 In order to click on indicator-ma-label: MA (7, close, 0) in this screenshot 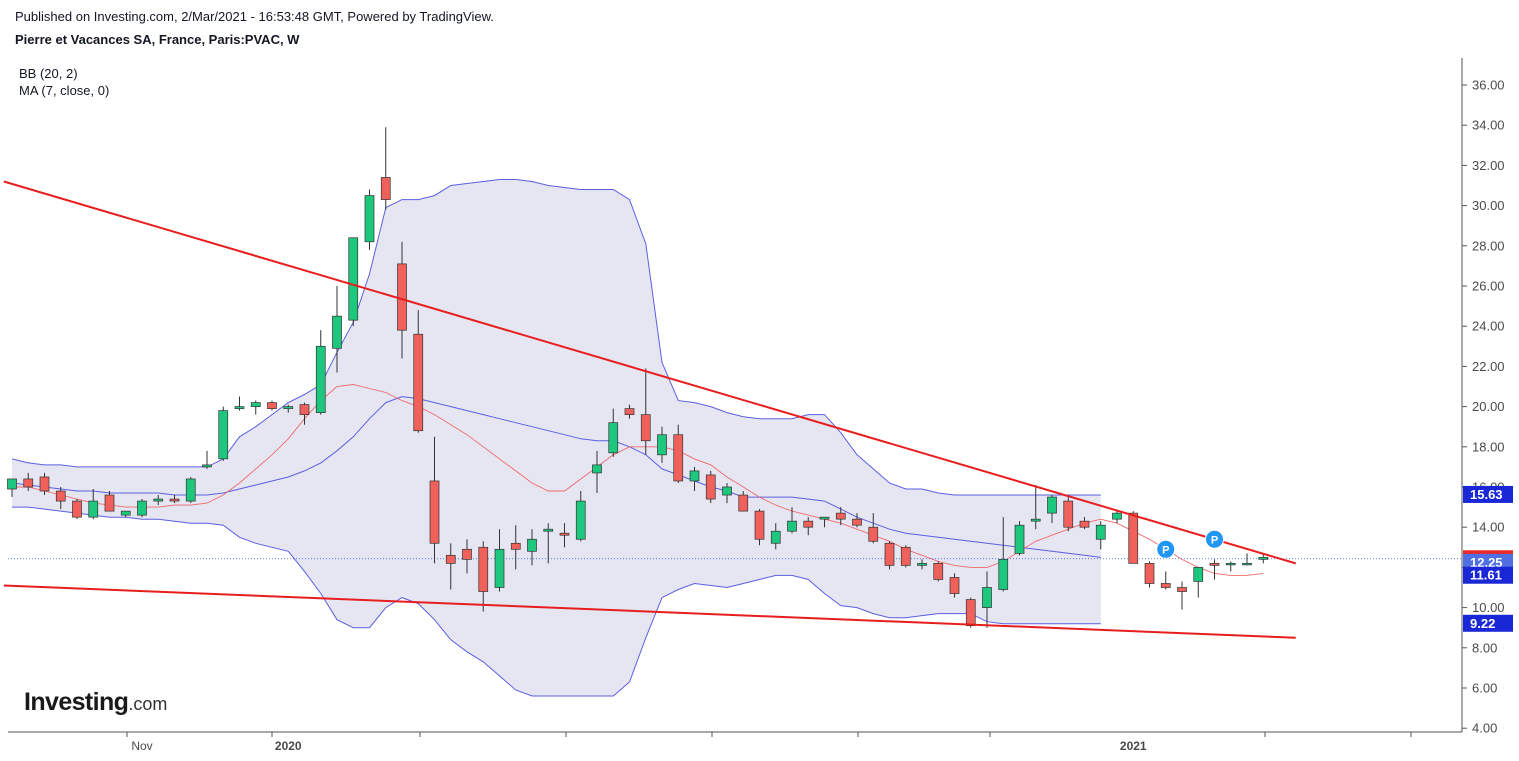, I will do `click(64, 90)`.